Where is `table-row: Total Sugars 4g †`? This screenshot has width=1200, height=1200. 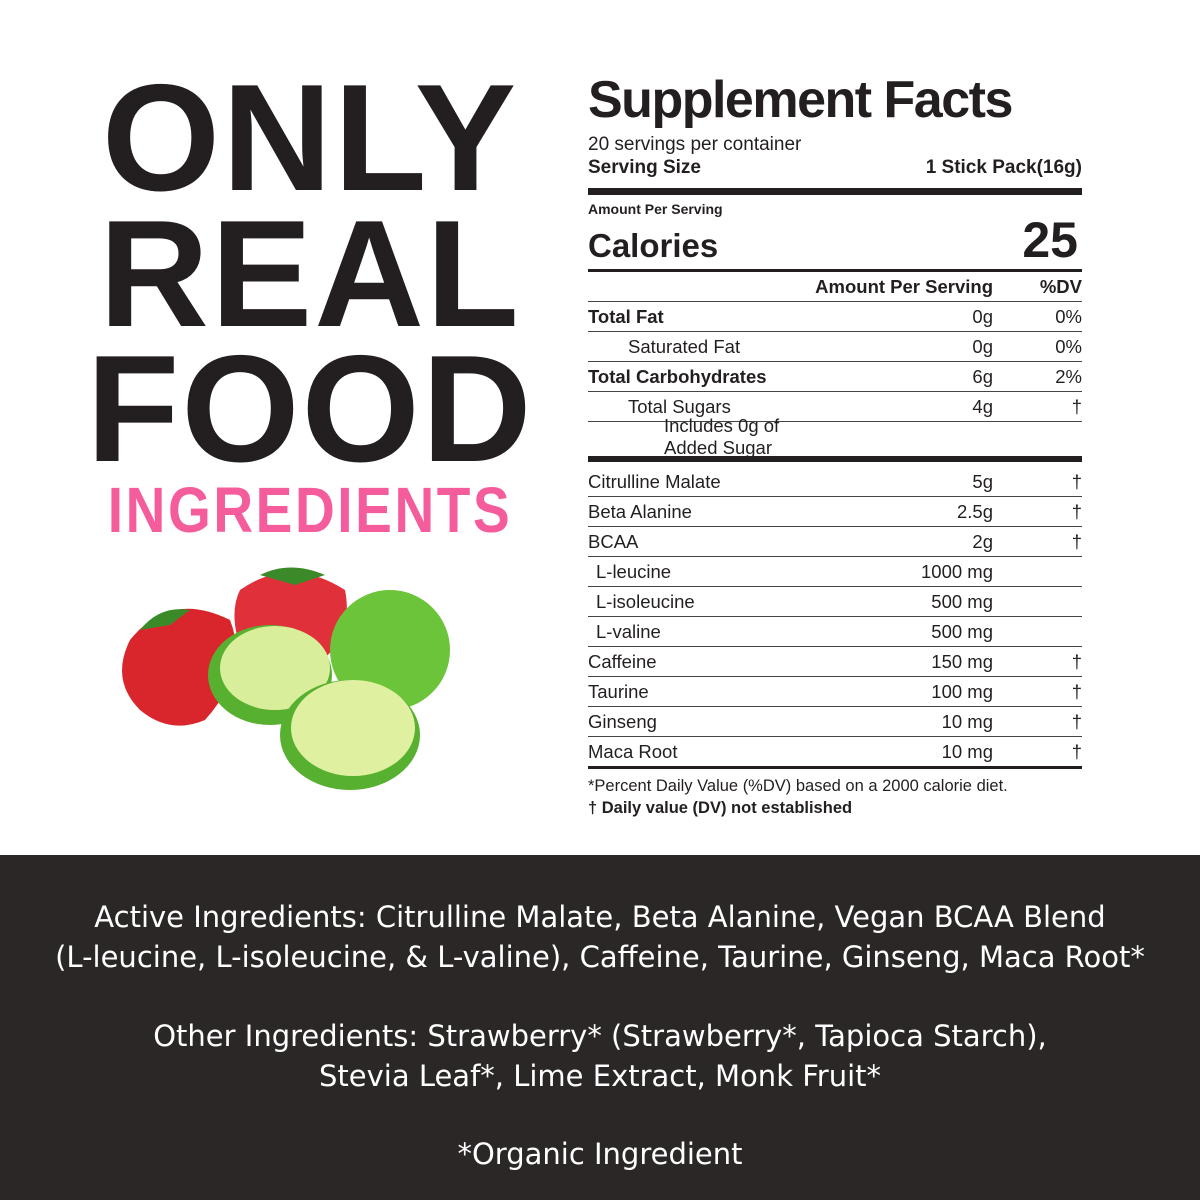
table-row: Total Sugars 4g † is located at coordinates (835, 407).